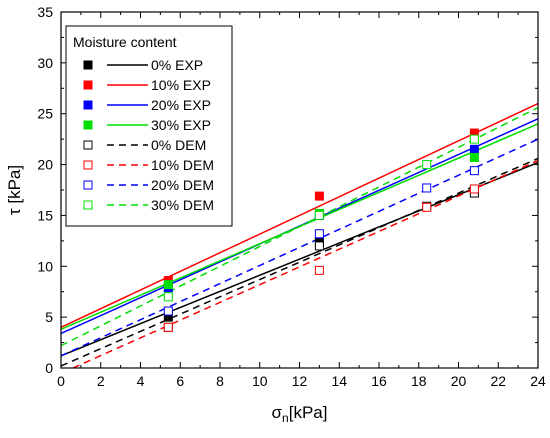 Image resolution: width=550 pixels, height=438 pixels. I want to click on x-tick-label: 18, so click(419, 381).